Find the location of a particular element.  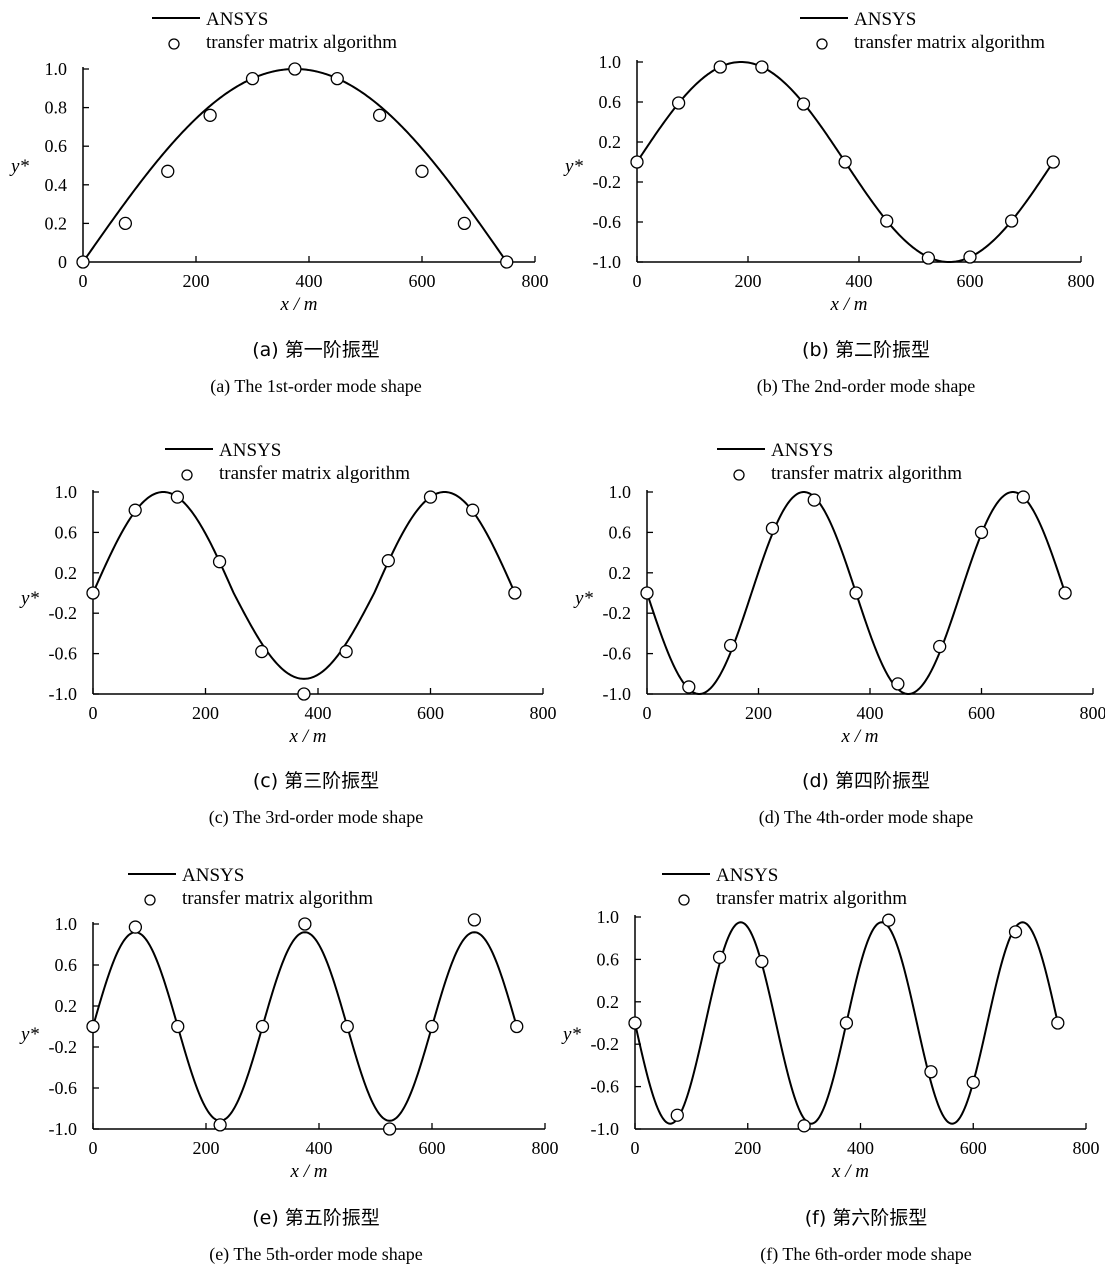

caption-cn: (c) 第三阶振型 is located at coordinates (316, 781).